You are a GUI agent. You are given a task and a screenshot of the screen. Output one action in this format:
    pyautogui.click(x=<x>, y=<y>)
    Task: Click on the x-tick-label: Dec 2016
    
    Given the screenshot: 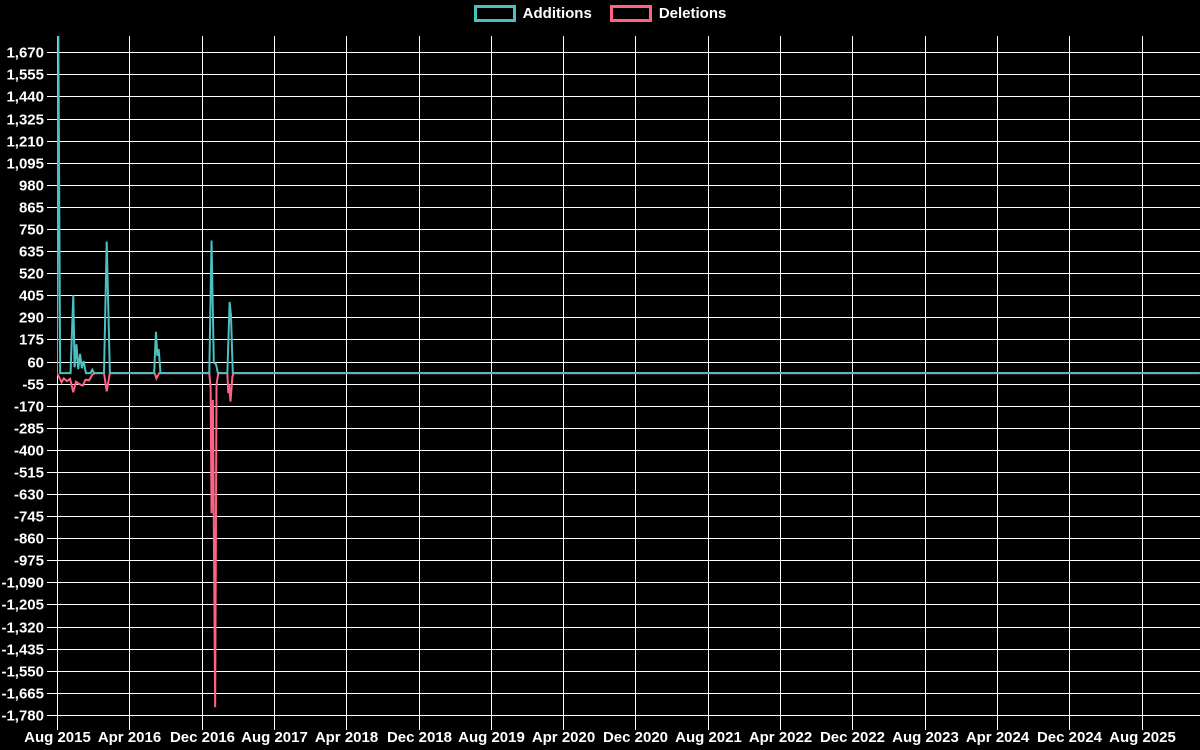 What is the action you would take?
    pyautogui.click(x=202, y=737)
    